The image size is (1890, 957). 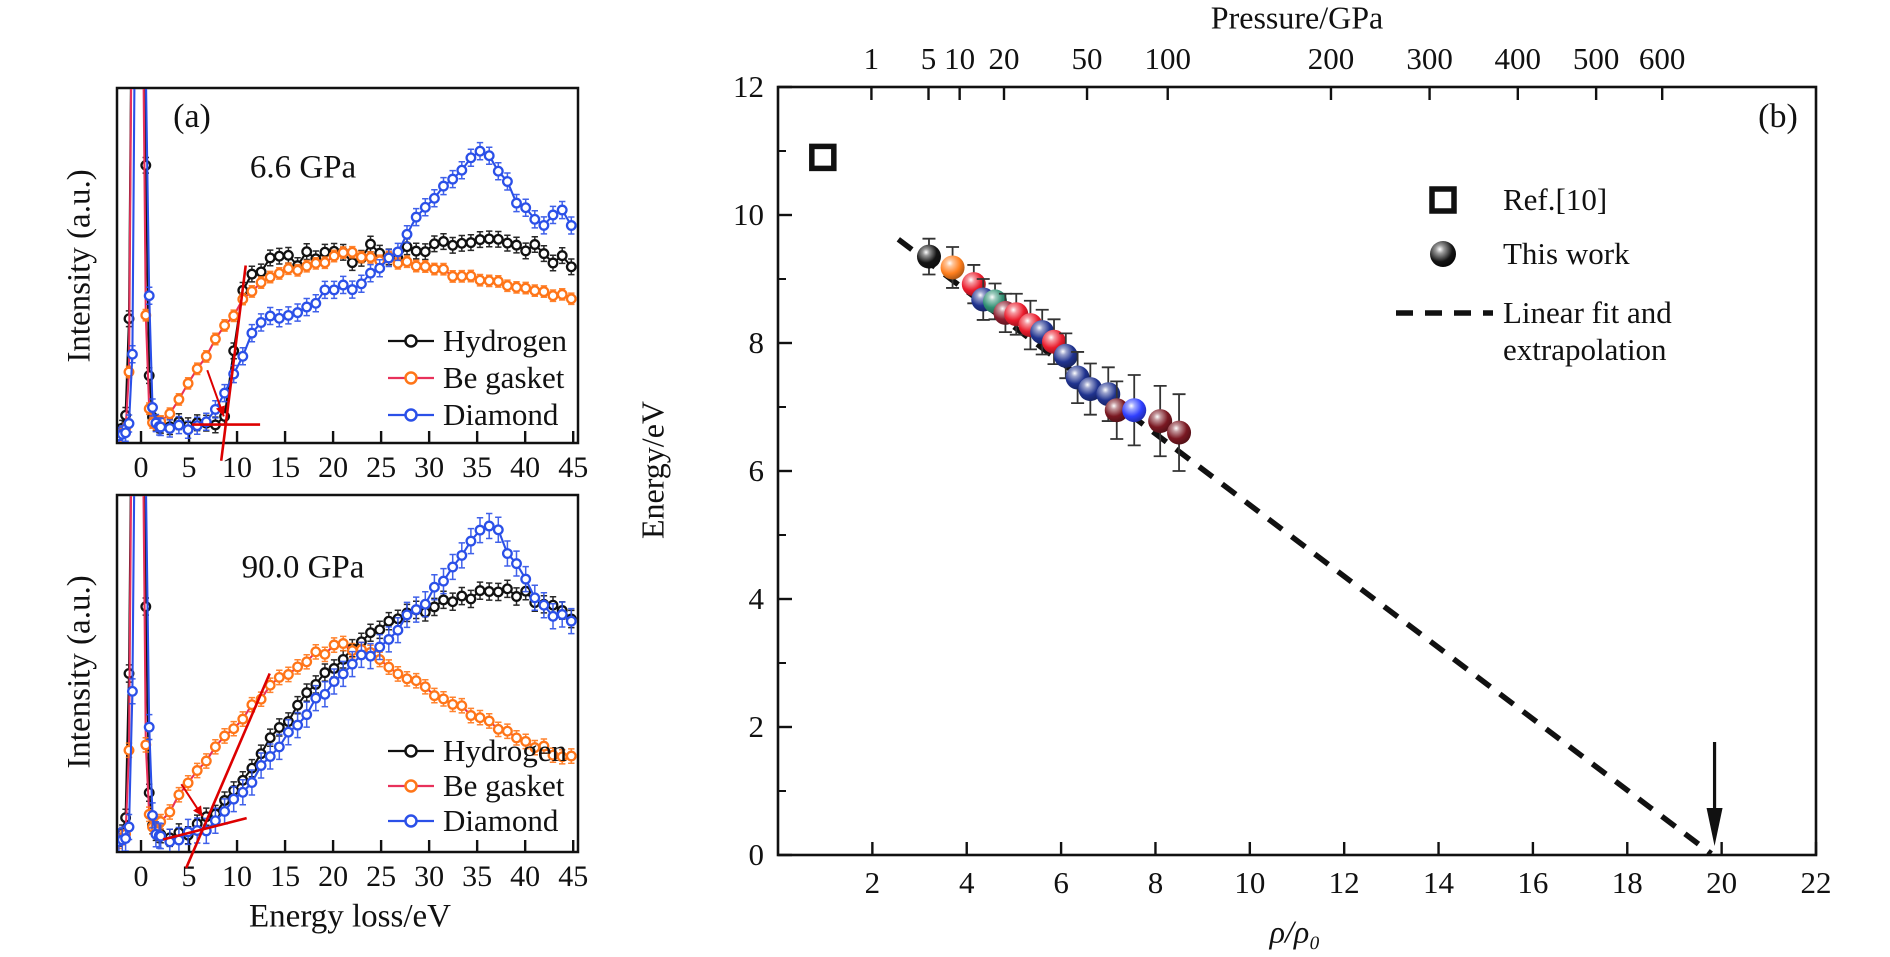 What do you see at coordinates (233, 363) in the screenshot?
I see `annotation-line` at bounding box center [233, 363].